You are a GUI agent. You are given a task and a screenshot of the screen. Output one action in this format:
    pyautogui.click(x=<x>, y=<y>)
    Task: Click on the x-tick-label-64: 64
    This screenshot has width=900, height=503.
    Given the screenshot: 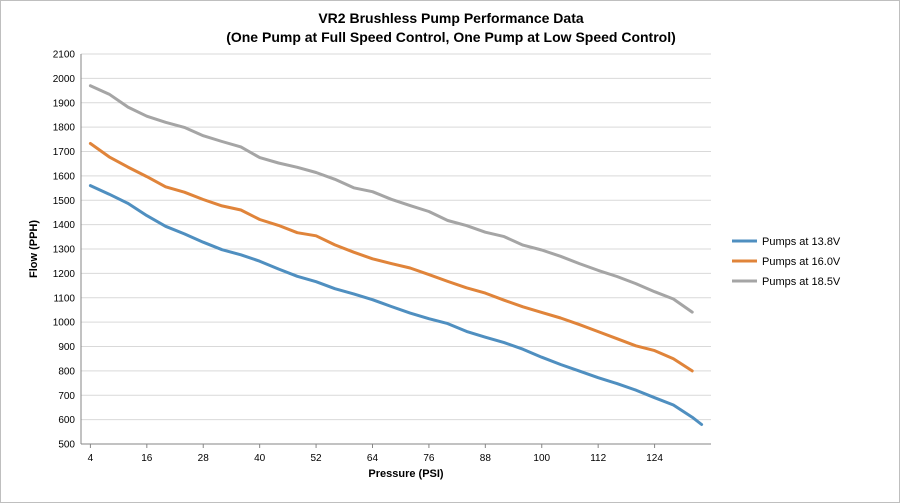 What is the action you would take?
    pyautogui.click(x=373, y=458)
    